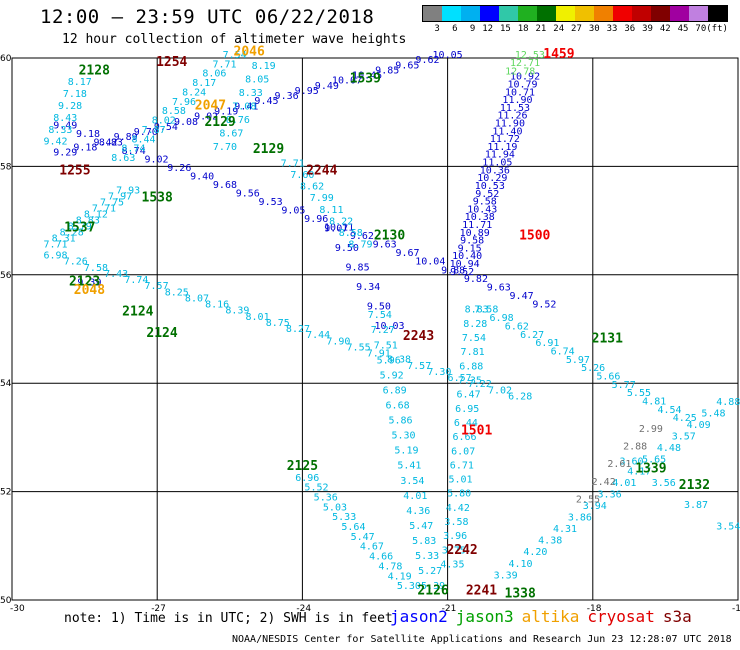  What do you see at coordinates (258, 317) in the screenshot?
I see `wave-height-value: 8.01` at bounding box center [258, 317].